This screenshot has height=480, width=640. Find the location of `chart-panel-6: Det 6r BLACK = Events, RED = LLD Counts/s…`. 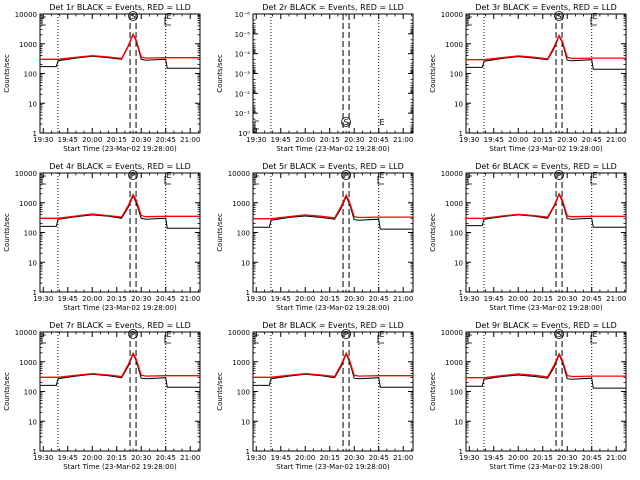

chart-panel-6: Det 6r BLACK = Events, RED = LLD Counts/s… is located at coordinates (528, 237).